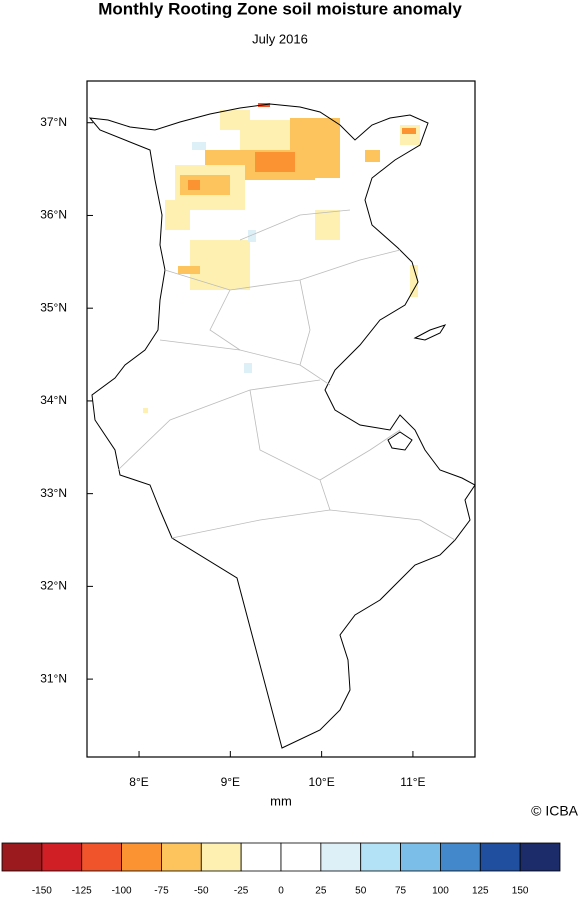 The image size is (578, 902). Describe the element at coordinates (480, 891) in the screenshot. I see `colorbar-label: 125` at that location.